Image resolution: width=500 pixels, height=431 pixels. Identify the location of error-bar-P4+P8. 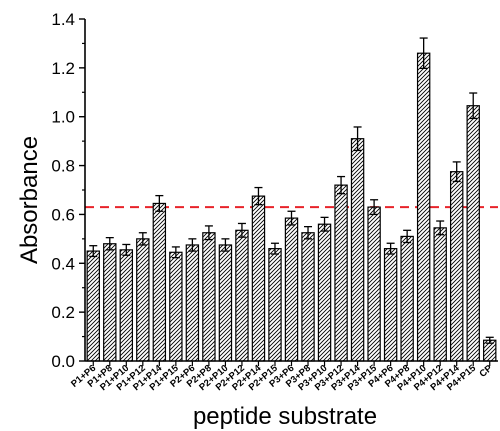
(407, 236).